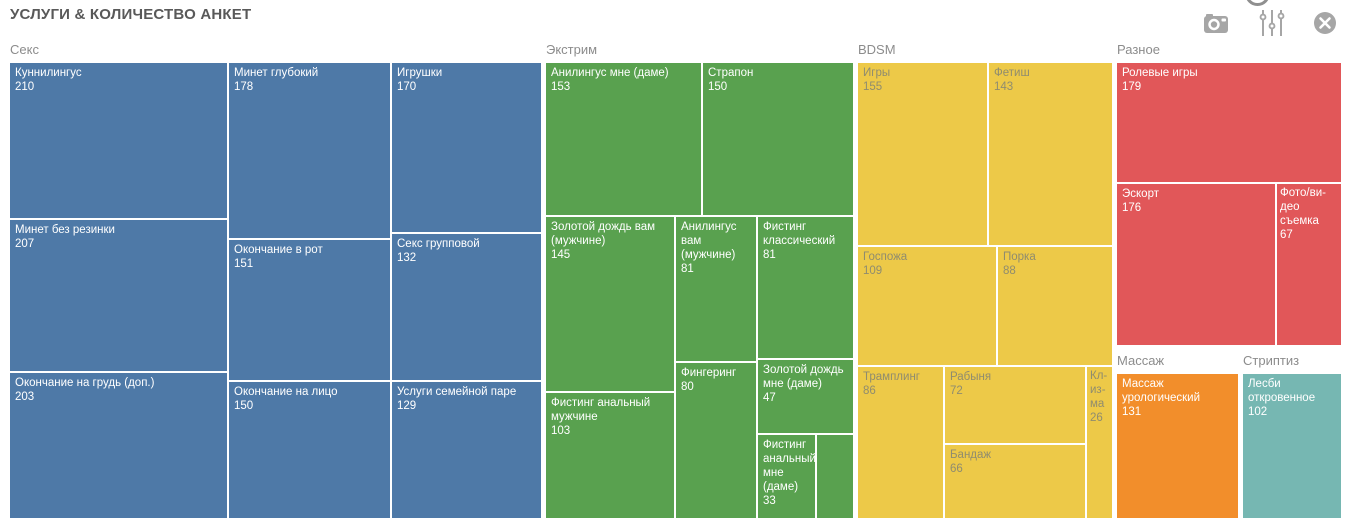  I want to click on cell-label: Минет глубокий, so click(276, 73).